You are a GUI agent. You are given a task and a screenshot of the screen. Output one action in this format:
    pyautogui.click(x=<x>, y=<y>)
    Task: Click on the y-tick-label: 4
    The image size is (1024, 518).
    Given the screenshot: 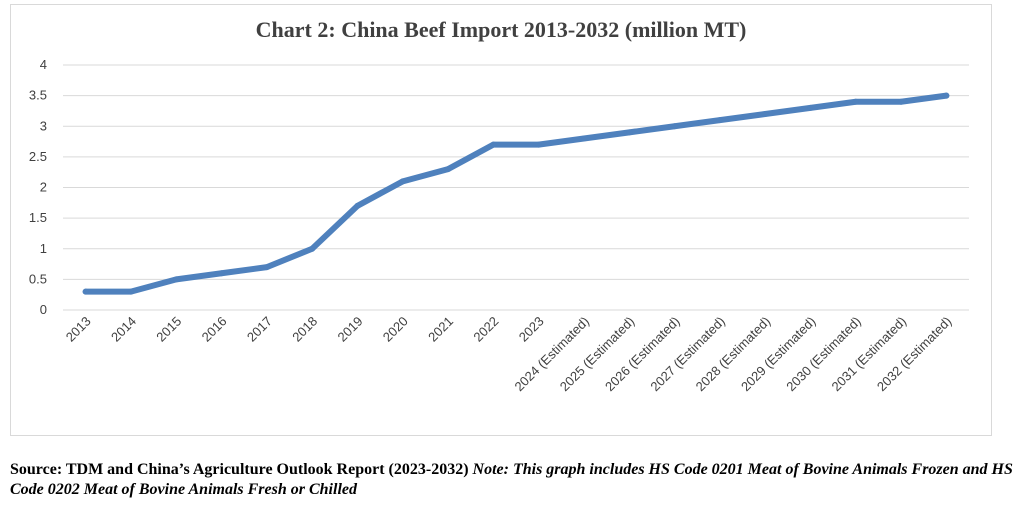 What is the action you would take?
    pyautogui.click(x=43, y=64)
    